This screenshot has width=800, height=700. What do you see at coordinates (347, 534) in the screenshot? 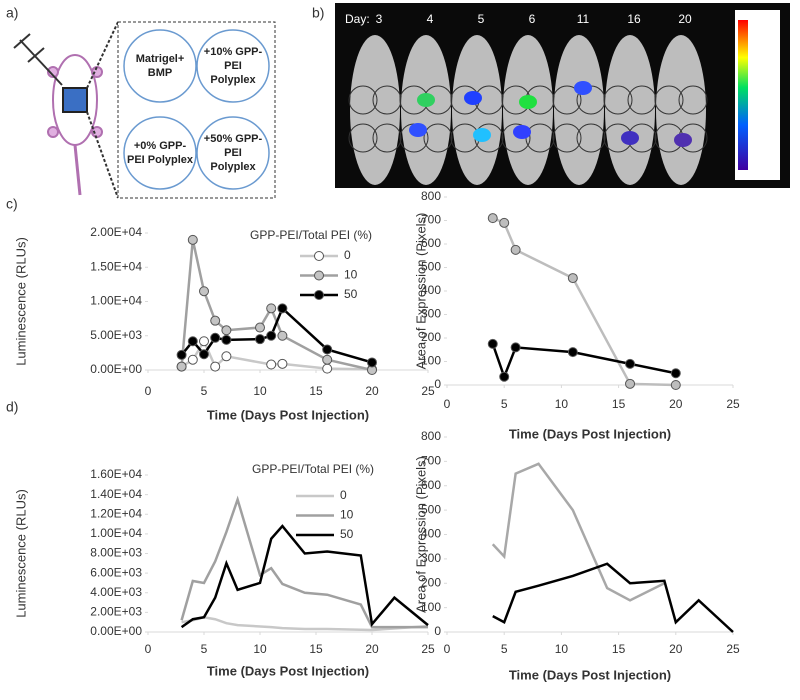
I see `legend-label: 50` at bounding box center [347, 534].